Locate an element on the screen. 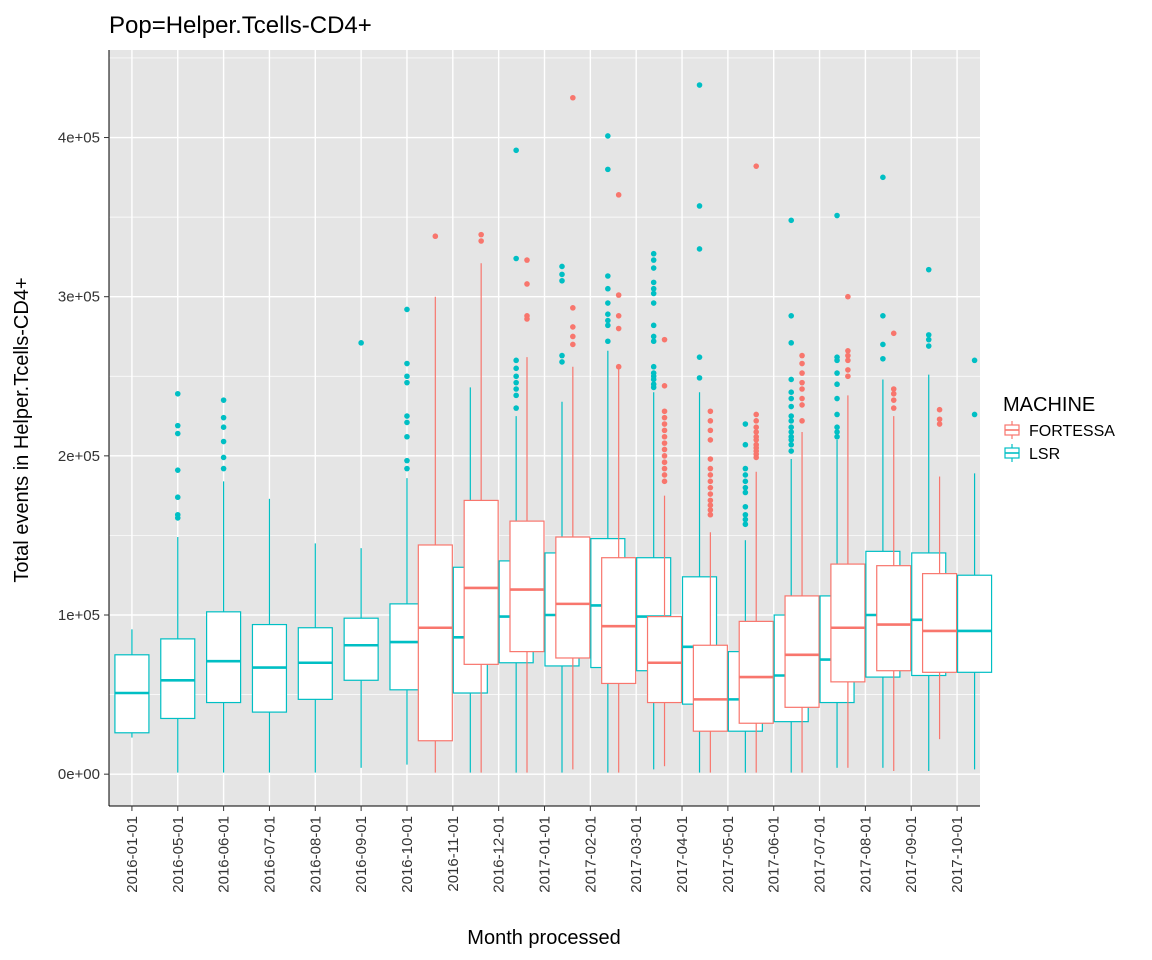 The width and height of the screenshot is (1152, 960). y-tick-label: 2e+05 is located at coordinates (79, 456).